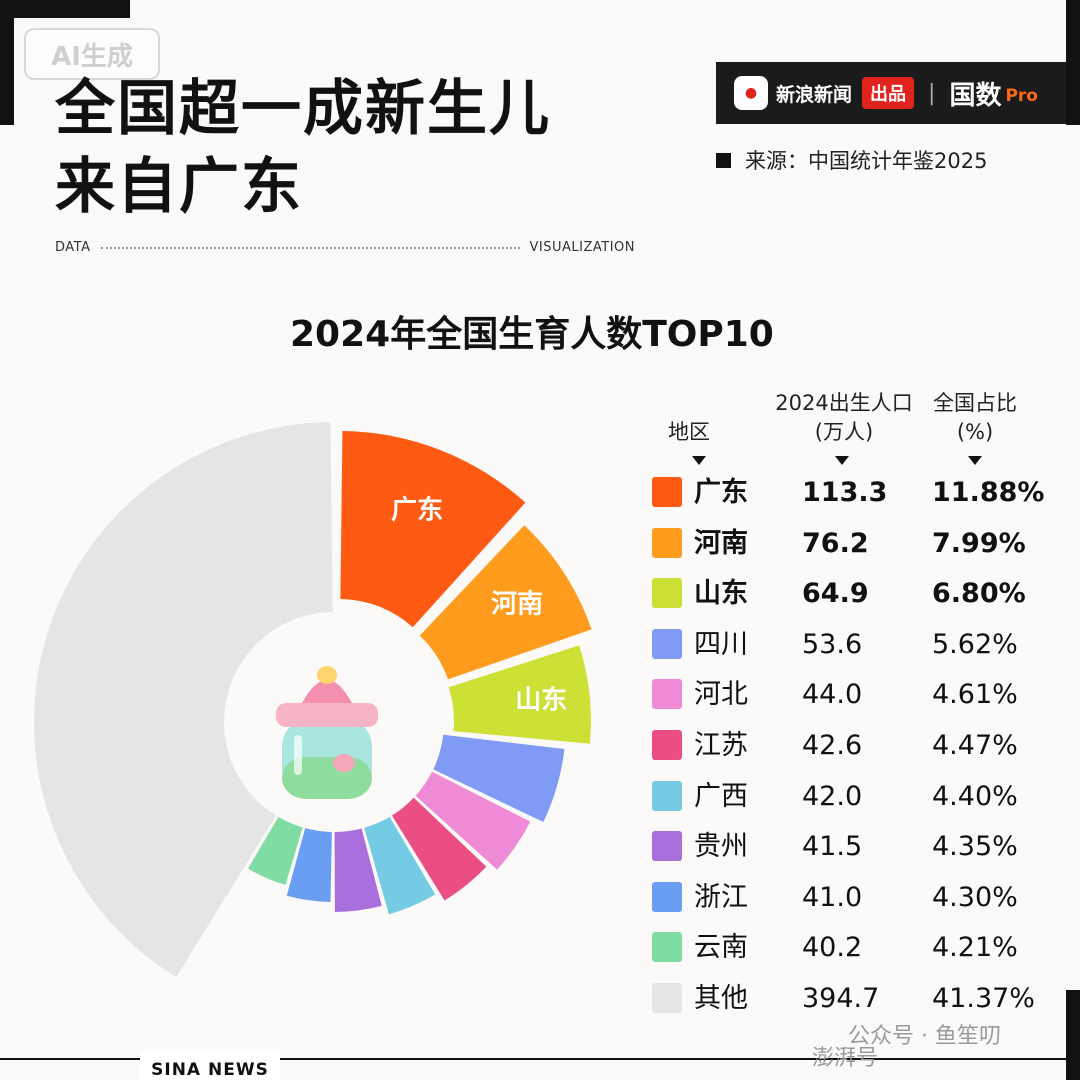 Image resolution: width=1080 pixels, height=1080 pixels. I want to click on table-row: 浙江 41.0 4.30%, so click(862, 898).